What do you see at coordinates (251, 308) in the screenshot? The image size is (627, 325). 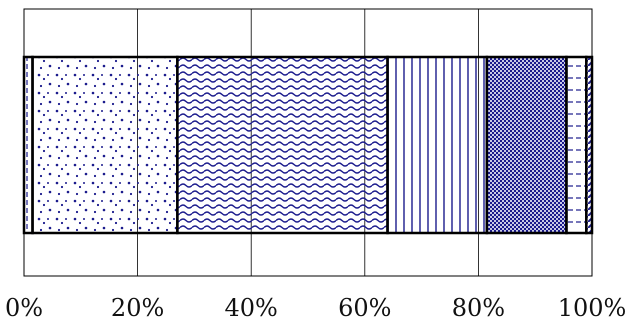 I see `x-tick-label-2: 40%` at bounding box center [251, 308].